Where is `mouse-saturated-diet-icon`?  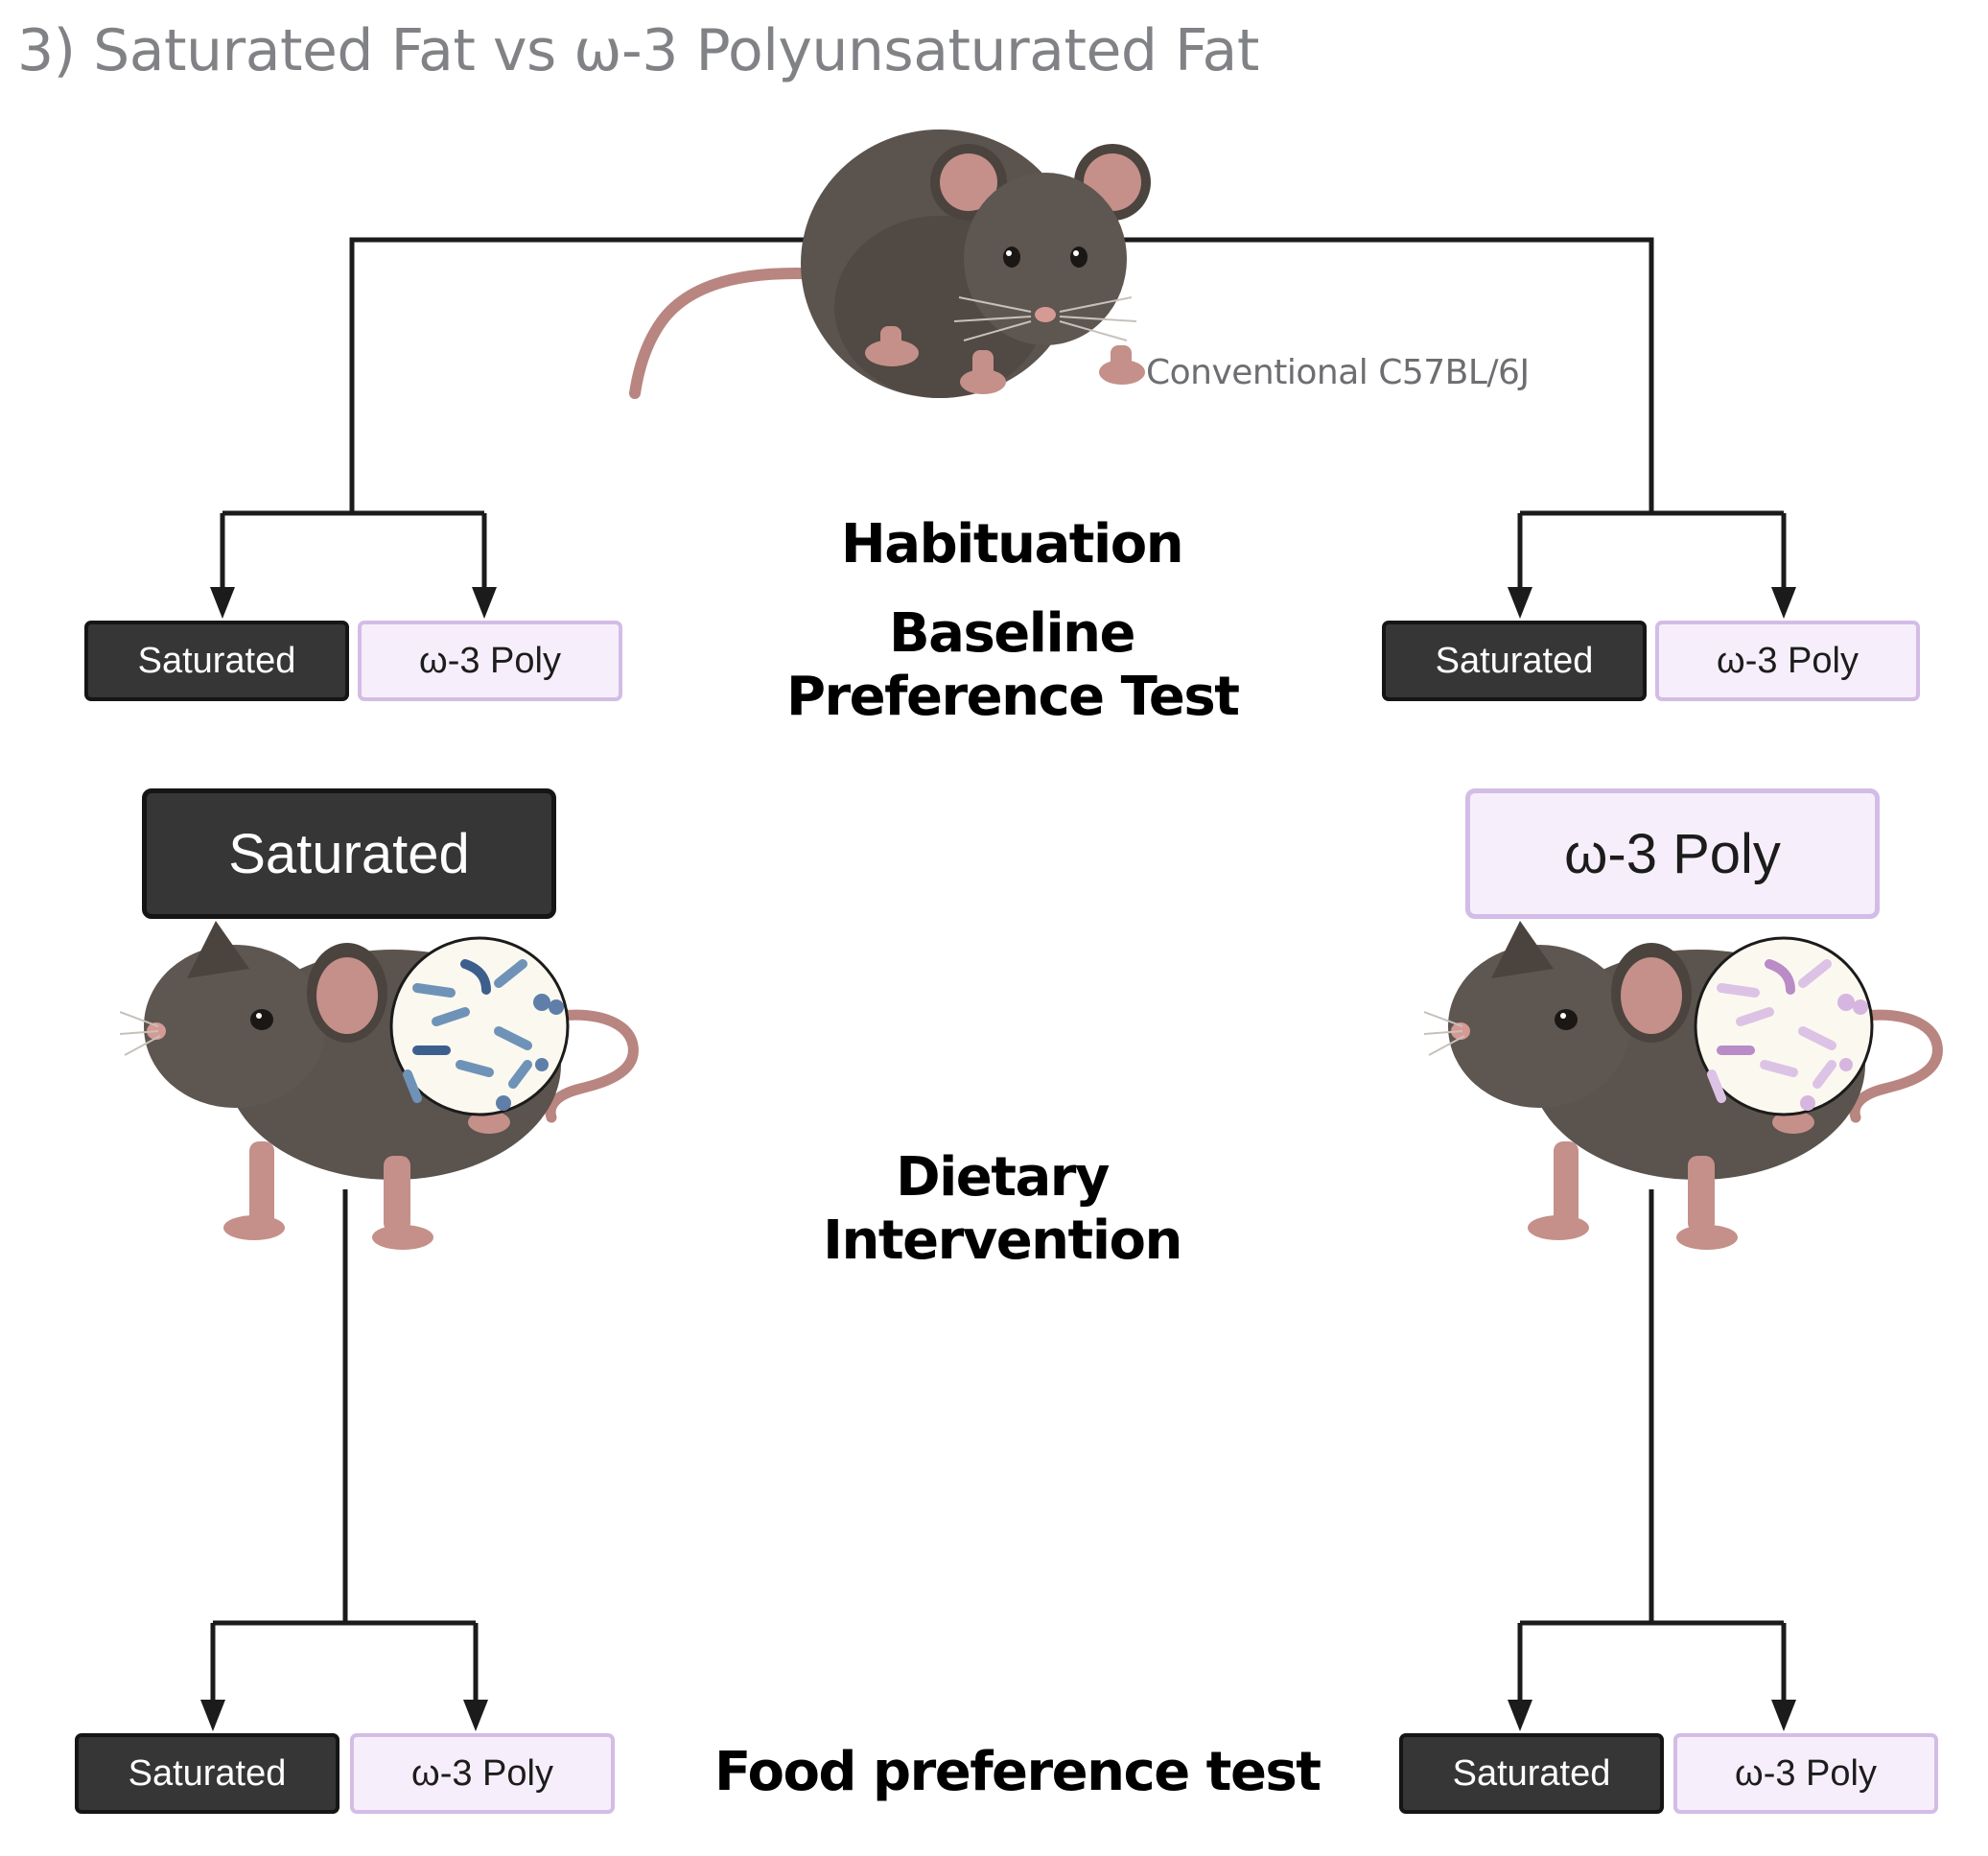
mouse-saturated-diet-icon is located at coordinates (380, 1085).